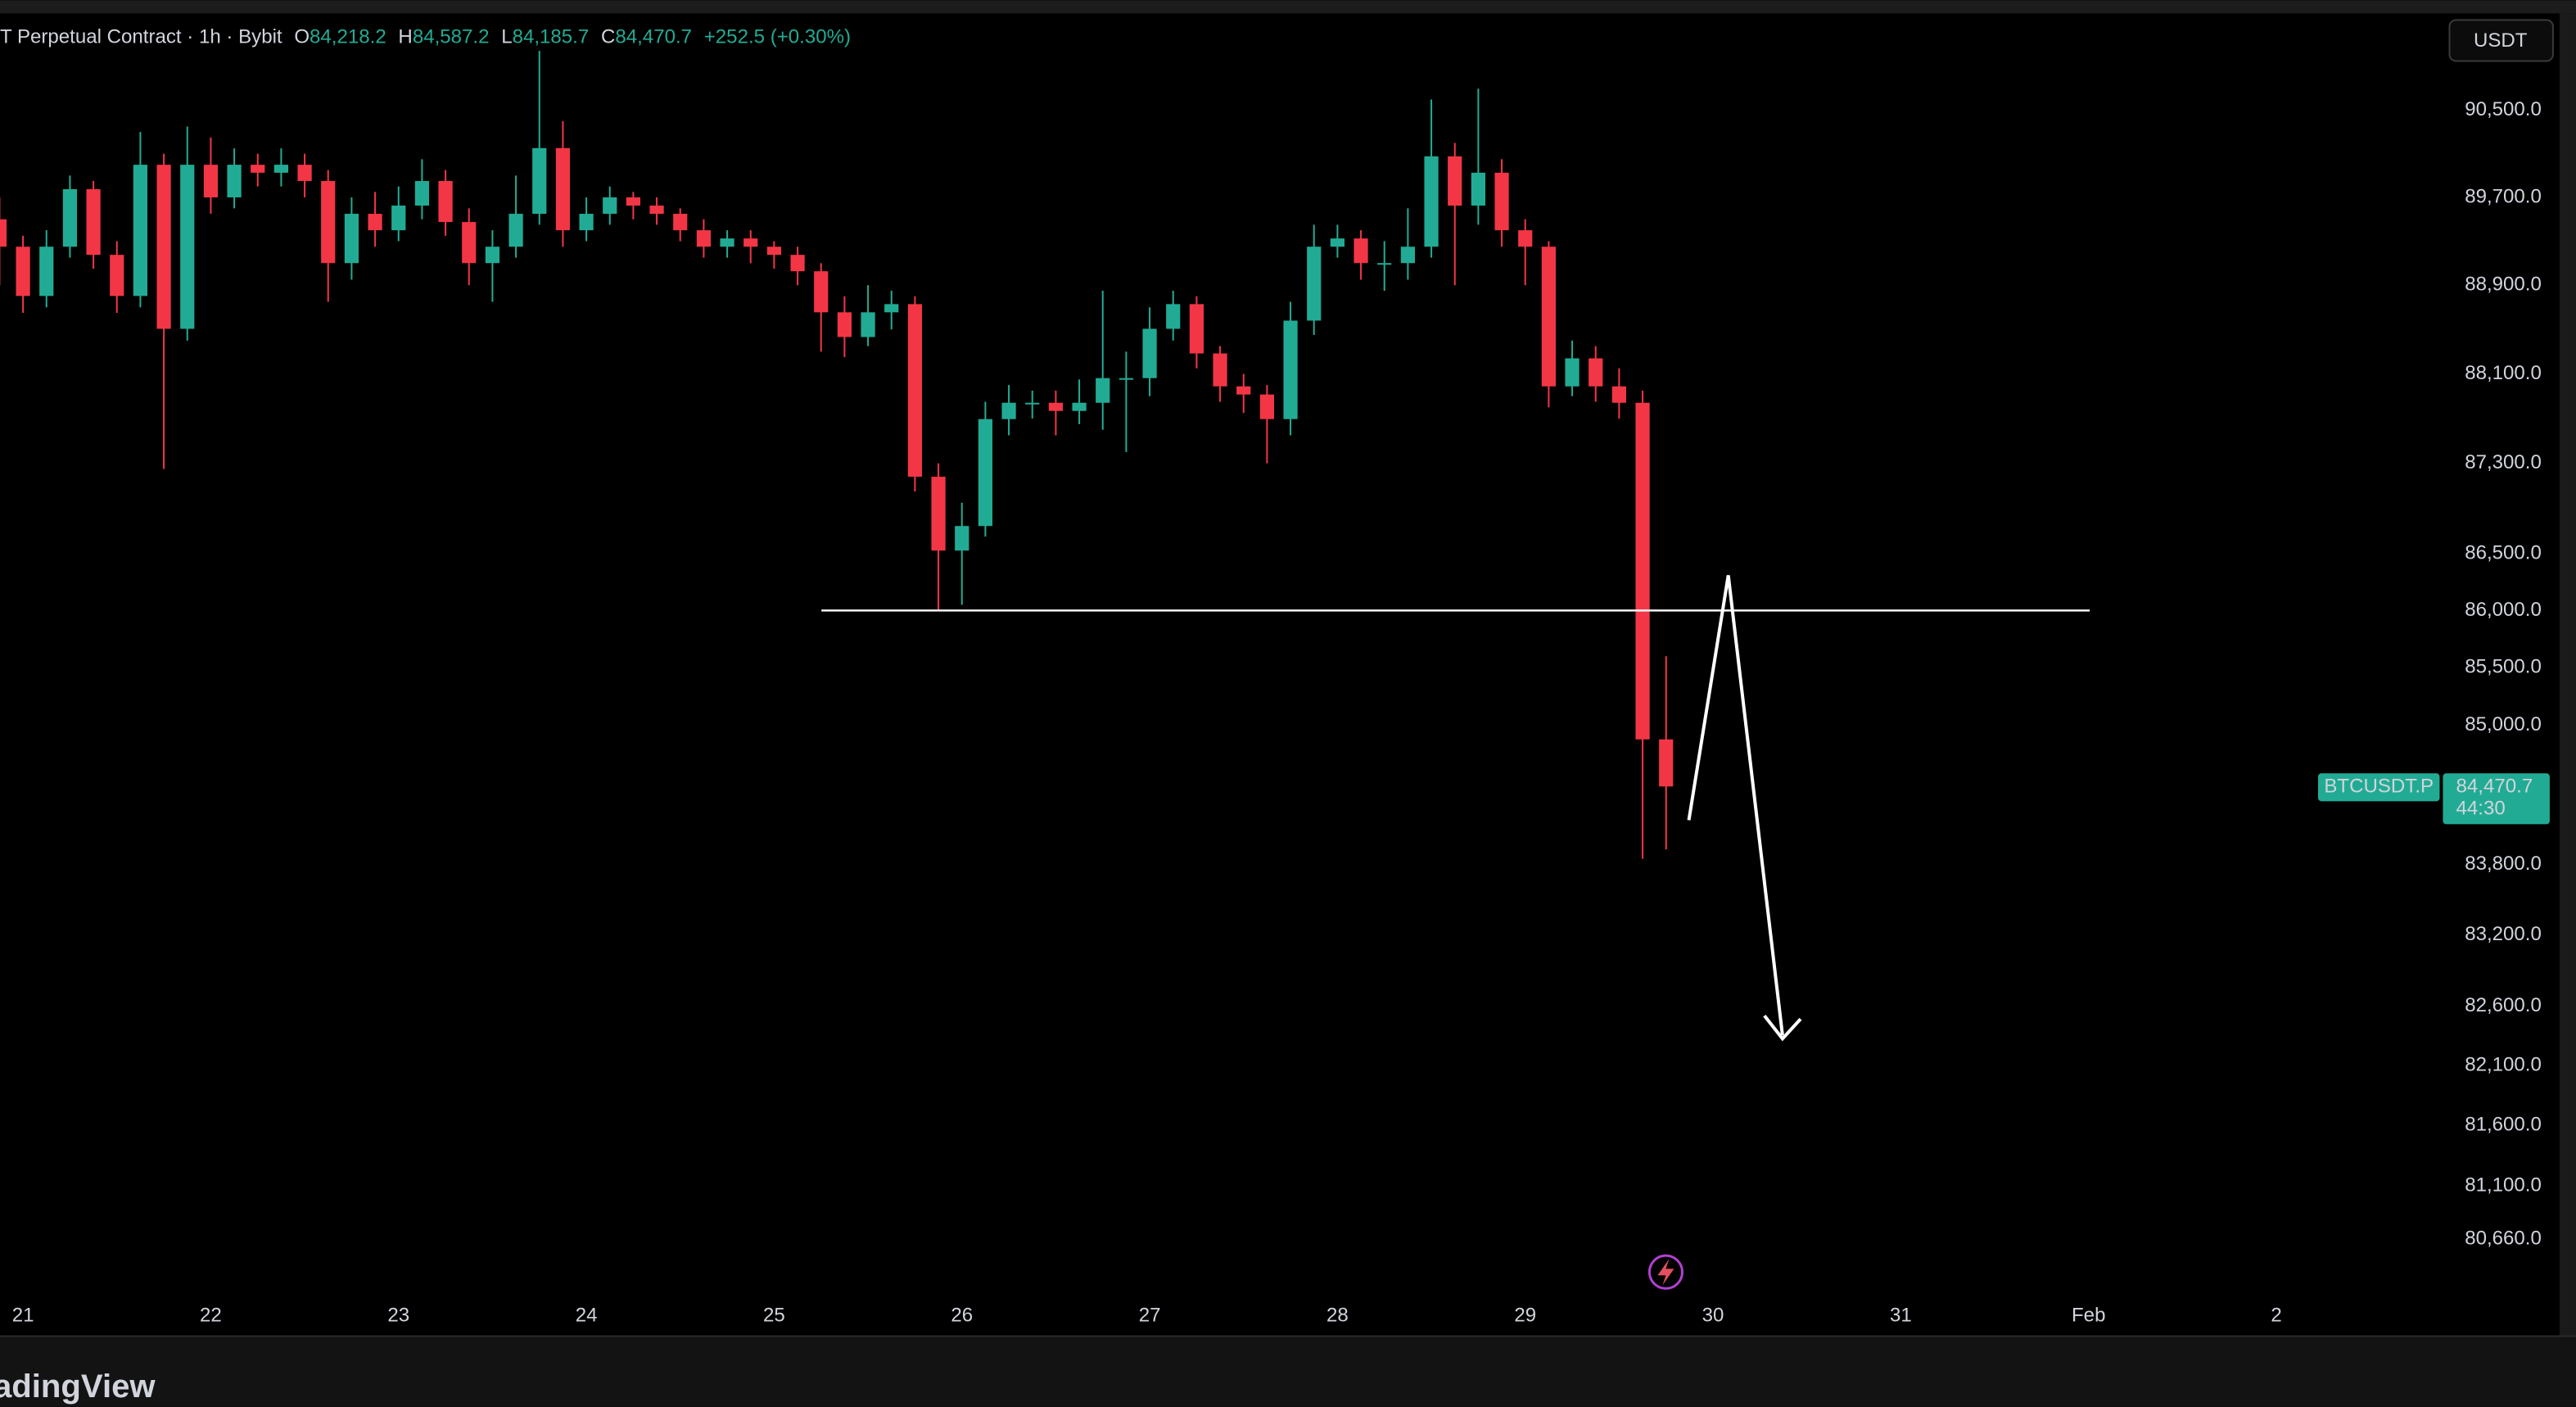 The image size is (2576, 1407). What do you see at coordinates (2503, 373) in the screenshot?
I see `y-tick-label: 88,100.0` at bounding box center [2503, 373].